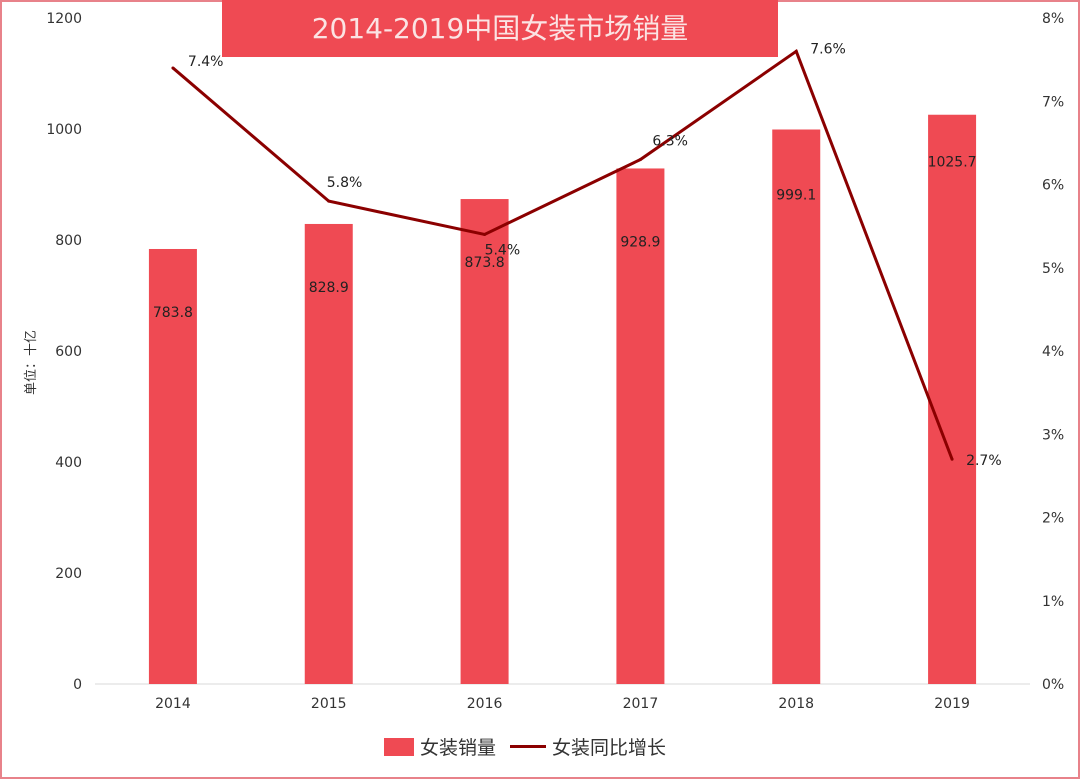 Image resolution: width=1080 pixels, height=779 pixels. I want to click on y2-tick-label: 5%, so click(1053, 269).